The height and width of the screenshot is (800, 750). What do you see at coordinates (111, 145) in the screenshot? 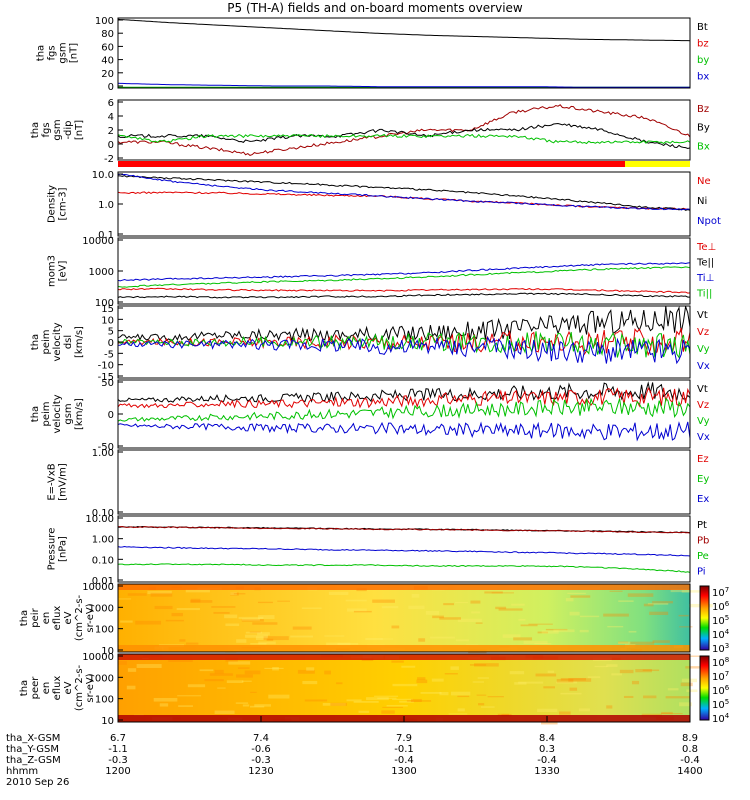
I see `y-tick-label: 0` at bounding box center [111, 145].